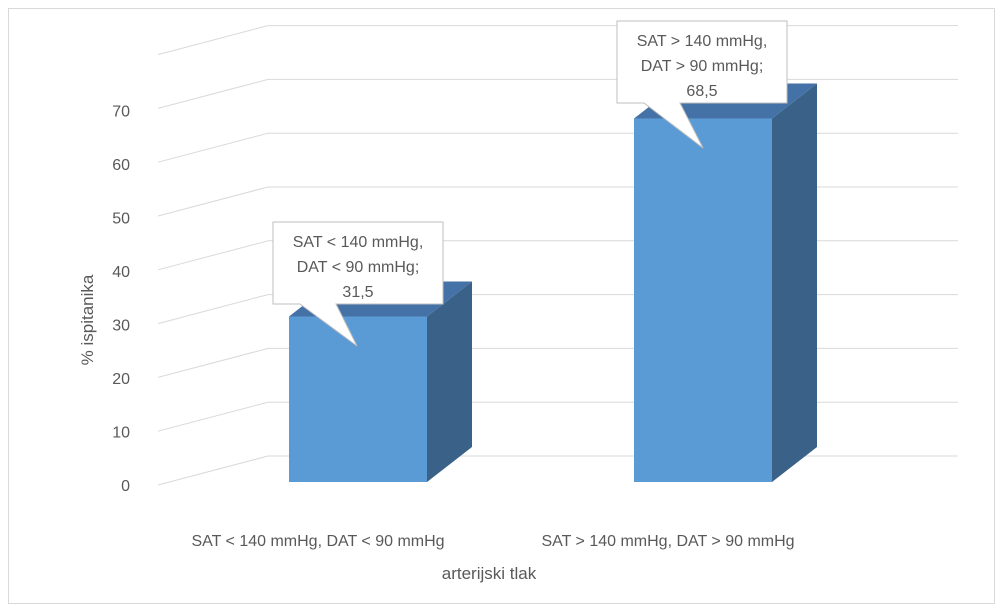  I want to click on y-axis-label: % ispitanika, so click(87, 319).